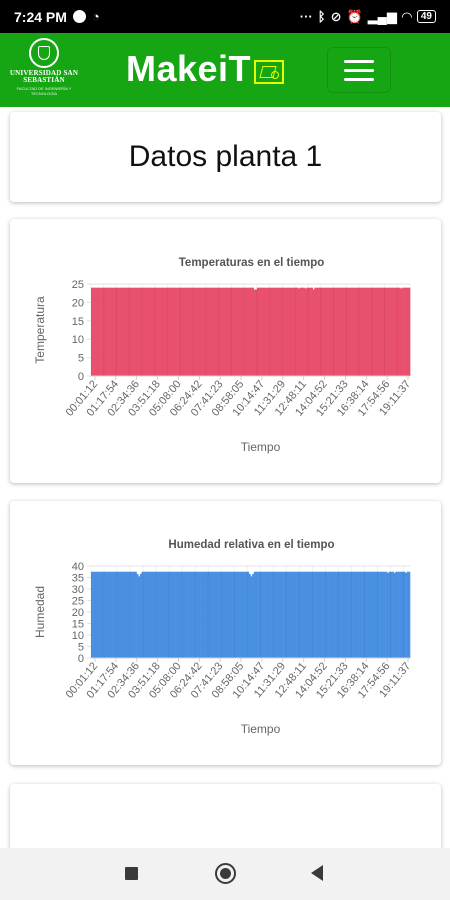 The height and width of the screenshot is (900, 450). What do you see at coordinates (95, 16) in the screenshot?
I see `whatsapp-icon: ◔` at bounding box center [95, 16].